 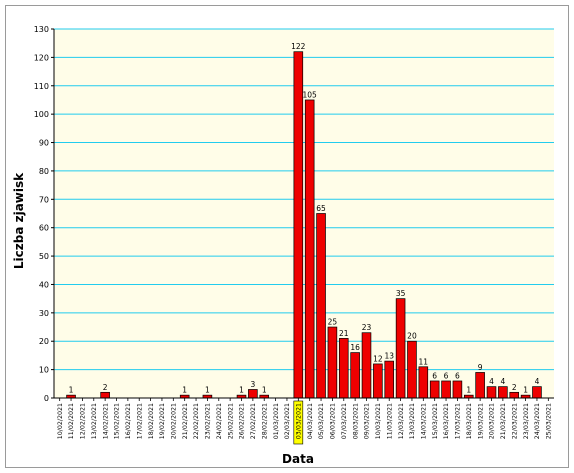 What do you see at coordinates (44, 143) in the screenshot?
I see `y-tick-label: 90` at bounding box center [44, 143].